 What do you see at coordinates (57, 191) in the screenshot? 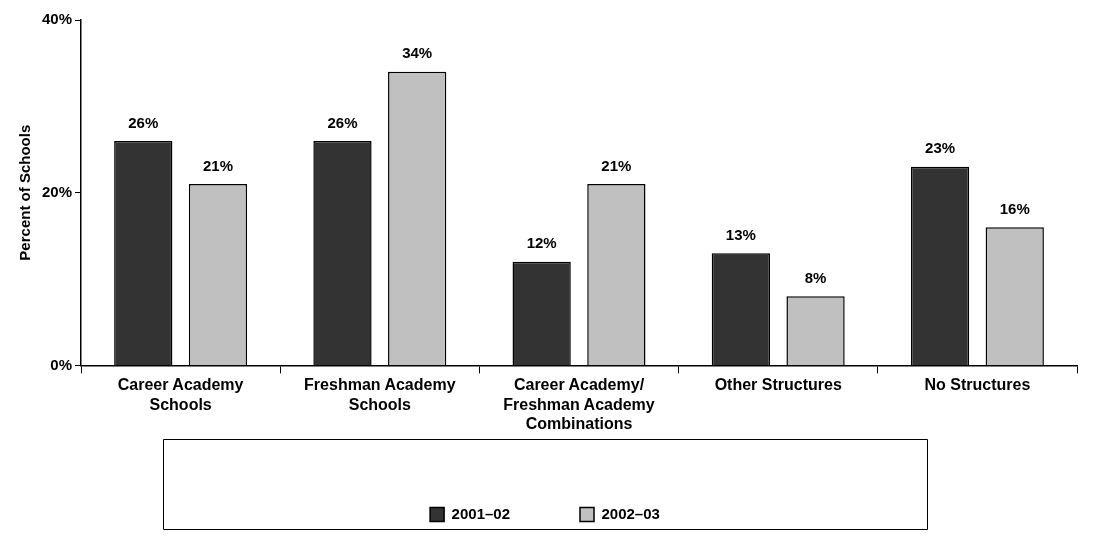
I see `y-tick-label: 20%` at bounding box center [57, 191].